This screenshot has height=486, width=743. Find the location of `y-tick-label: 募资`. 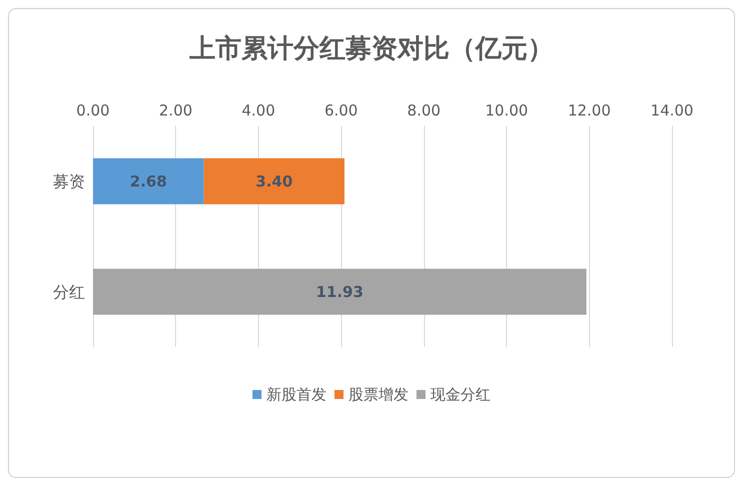

y-tick-label: 募资 is located at coordinates (69, 181).